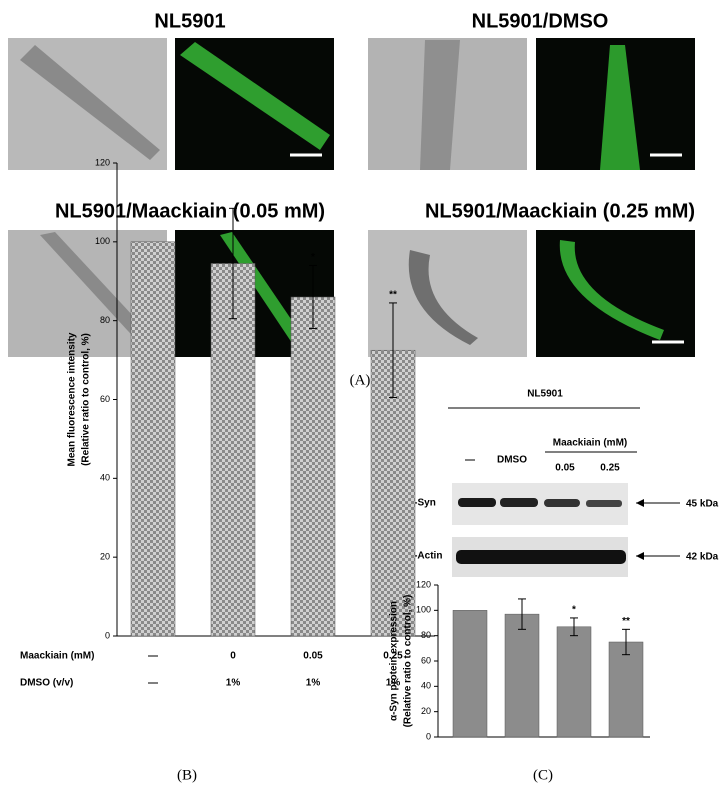 The image size is (721, 796). What do you see at coordinates (545, 394) in the screenshot?
I see `blot-header: NL5901` at bounding box center [545, 394].